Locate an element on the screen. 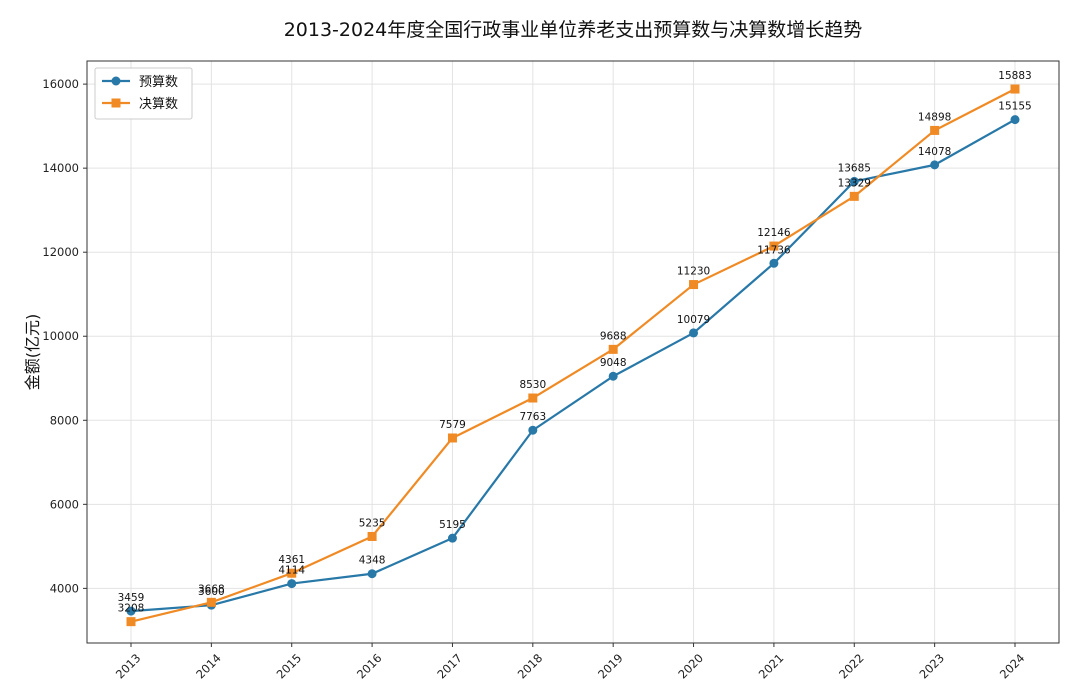  y-axis-label: 金额(亿元) is located at coordinates (32, 352).